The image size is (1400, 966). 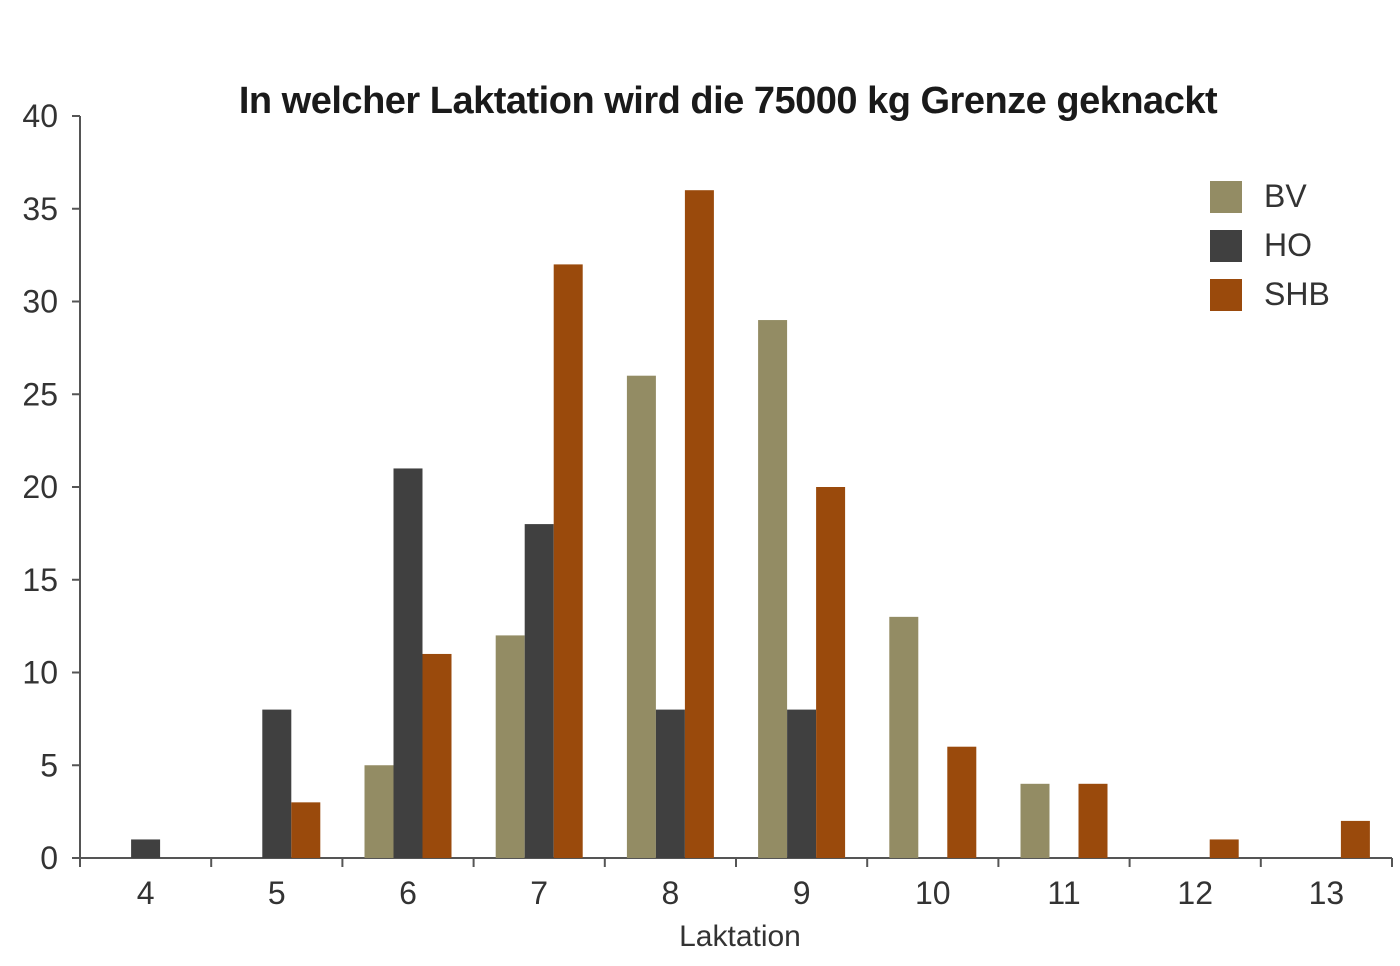 What do you see at coordinates (408, 893) in the screenshot?
I see `x-tick-label: 6` at bounding box center [408, 893].